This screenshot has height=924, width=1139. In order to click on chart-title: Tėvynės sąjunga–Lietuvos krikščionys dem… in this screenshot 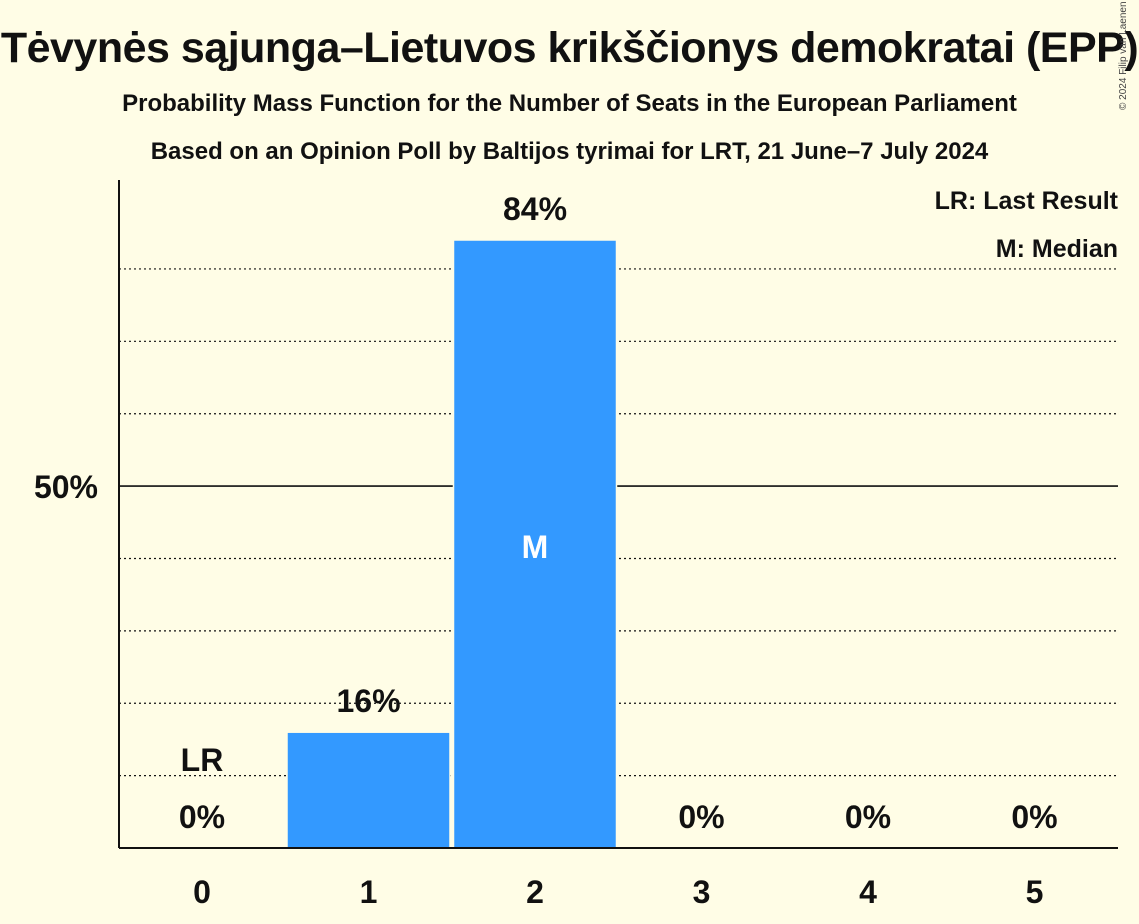, I will do `click(569, 48)`.